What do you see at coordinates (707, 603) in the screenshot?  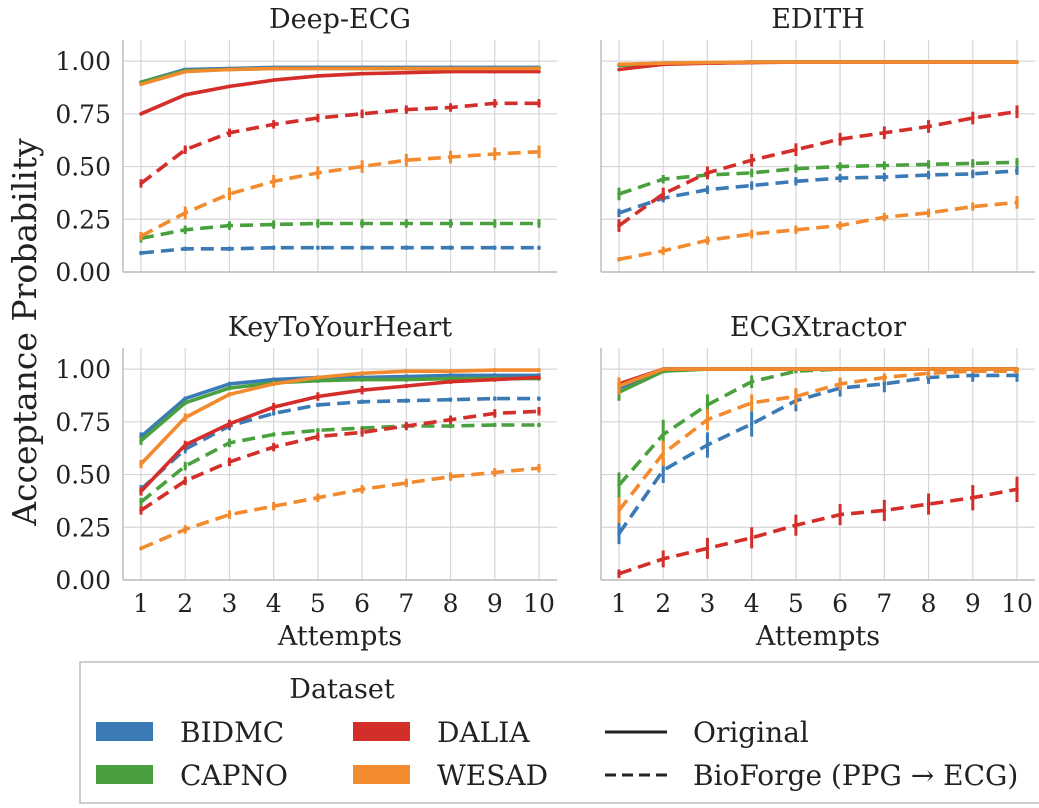 I see `x-tick-label: 3` at bounding box center [707, 603].